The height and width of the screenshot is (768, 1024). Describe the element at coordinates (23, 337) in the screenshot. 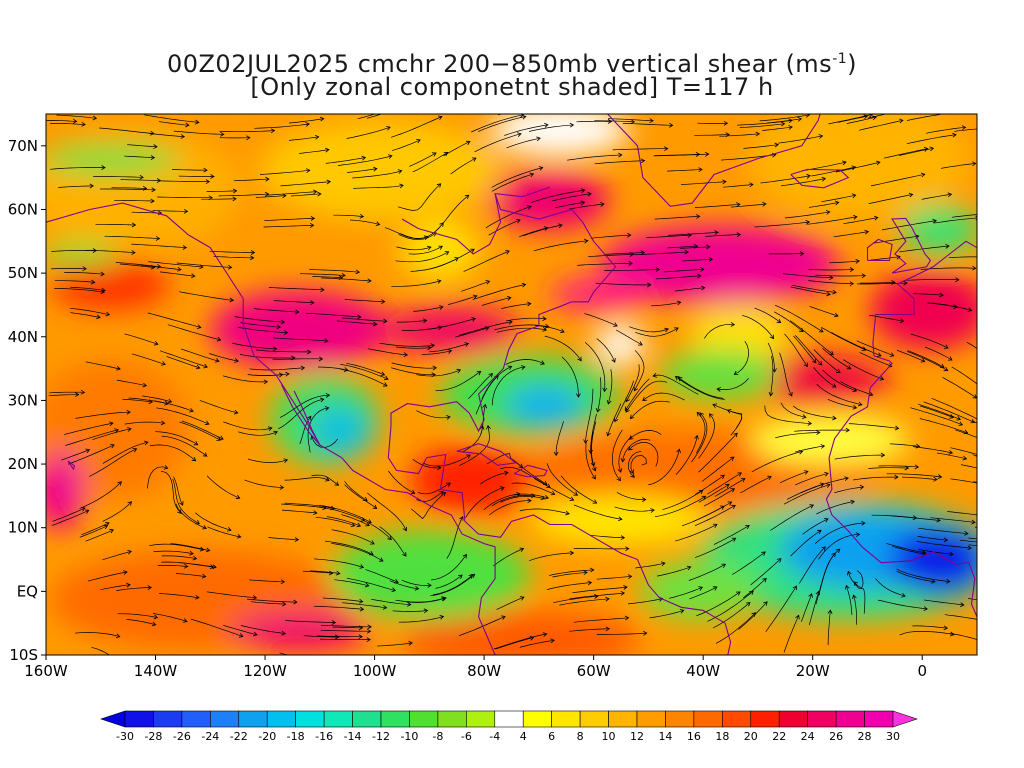

I see `lat-tick-label: 40N` at that location.